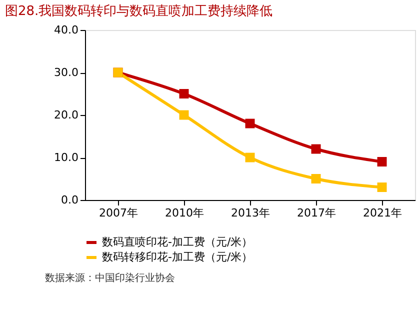 Image resolution: width=420 pixels, height=335 pixels. What do you see at coordinates (177, 242) in the screenshot?
I see `legend-label: 数码直喷印花-加工费（元/米）` at bounding box center [177, 242].